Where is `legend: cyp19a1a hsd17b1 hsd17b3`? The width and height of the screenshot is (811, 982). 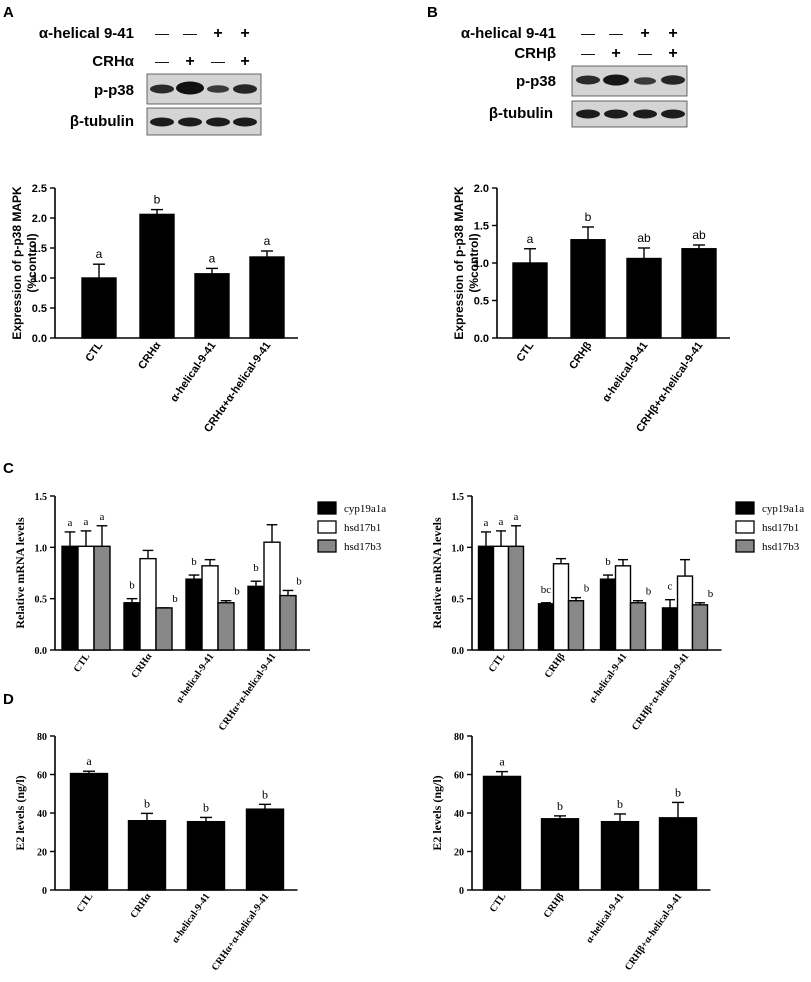 legend: cyp19a1a hsd17b1 hsd17b3 is located at coordinates (769, 527).